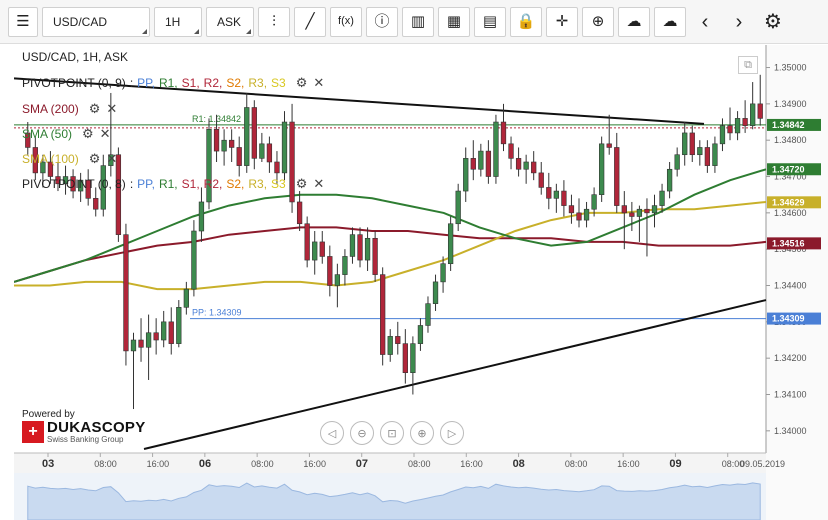 The image size is (828, 520). I want to click on side-select: ASK, so click(230, 21).